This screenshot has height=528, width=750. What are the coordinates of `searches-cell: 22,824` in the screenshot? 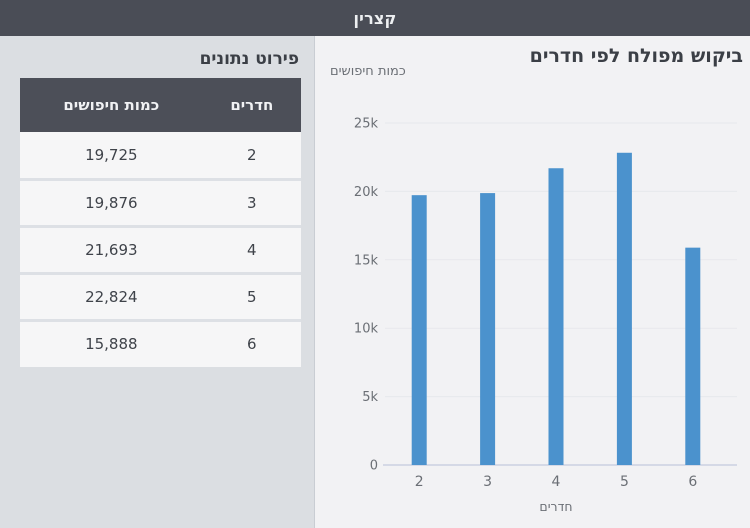 It's located at (111, 295).